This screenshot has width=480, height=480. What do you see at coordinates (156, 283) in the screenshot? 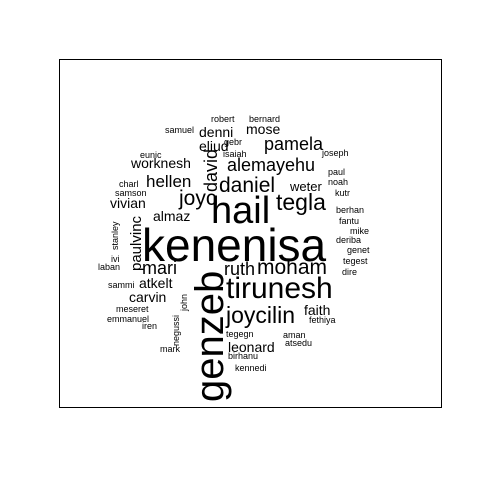
I see `word-atkelt: atkelt` at bounding box center [156, 283].